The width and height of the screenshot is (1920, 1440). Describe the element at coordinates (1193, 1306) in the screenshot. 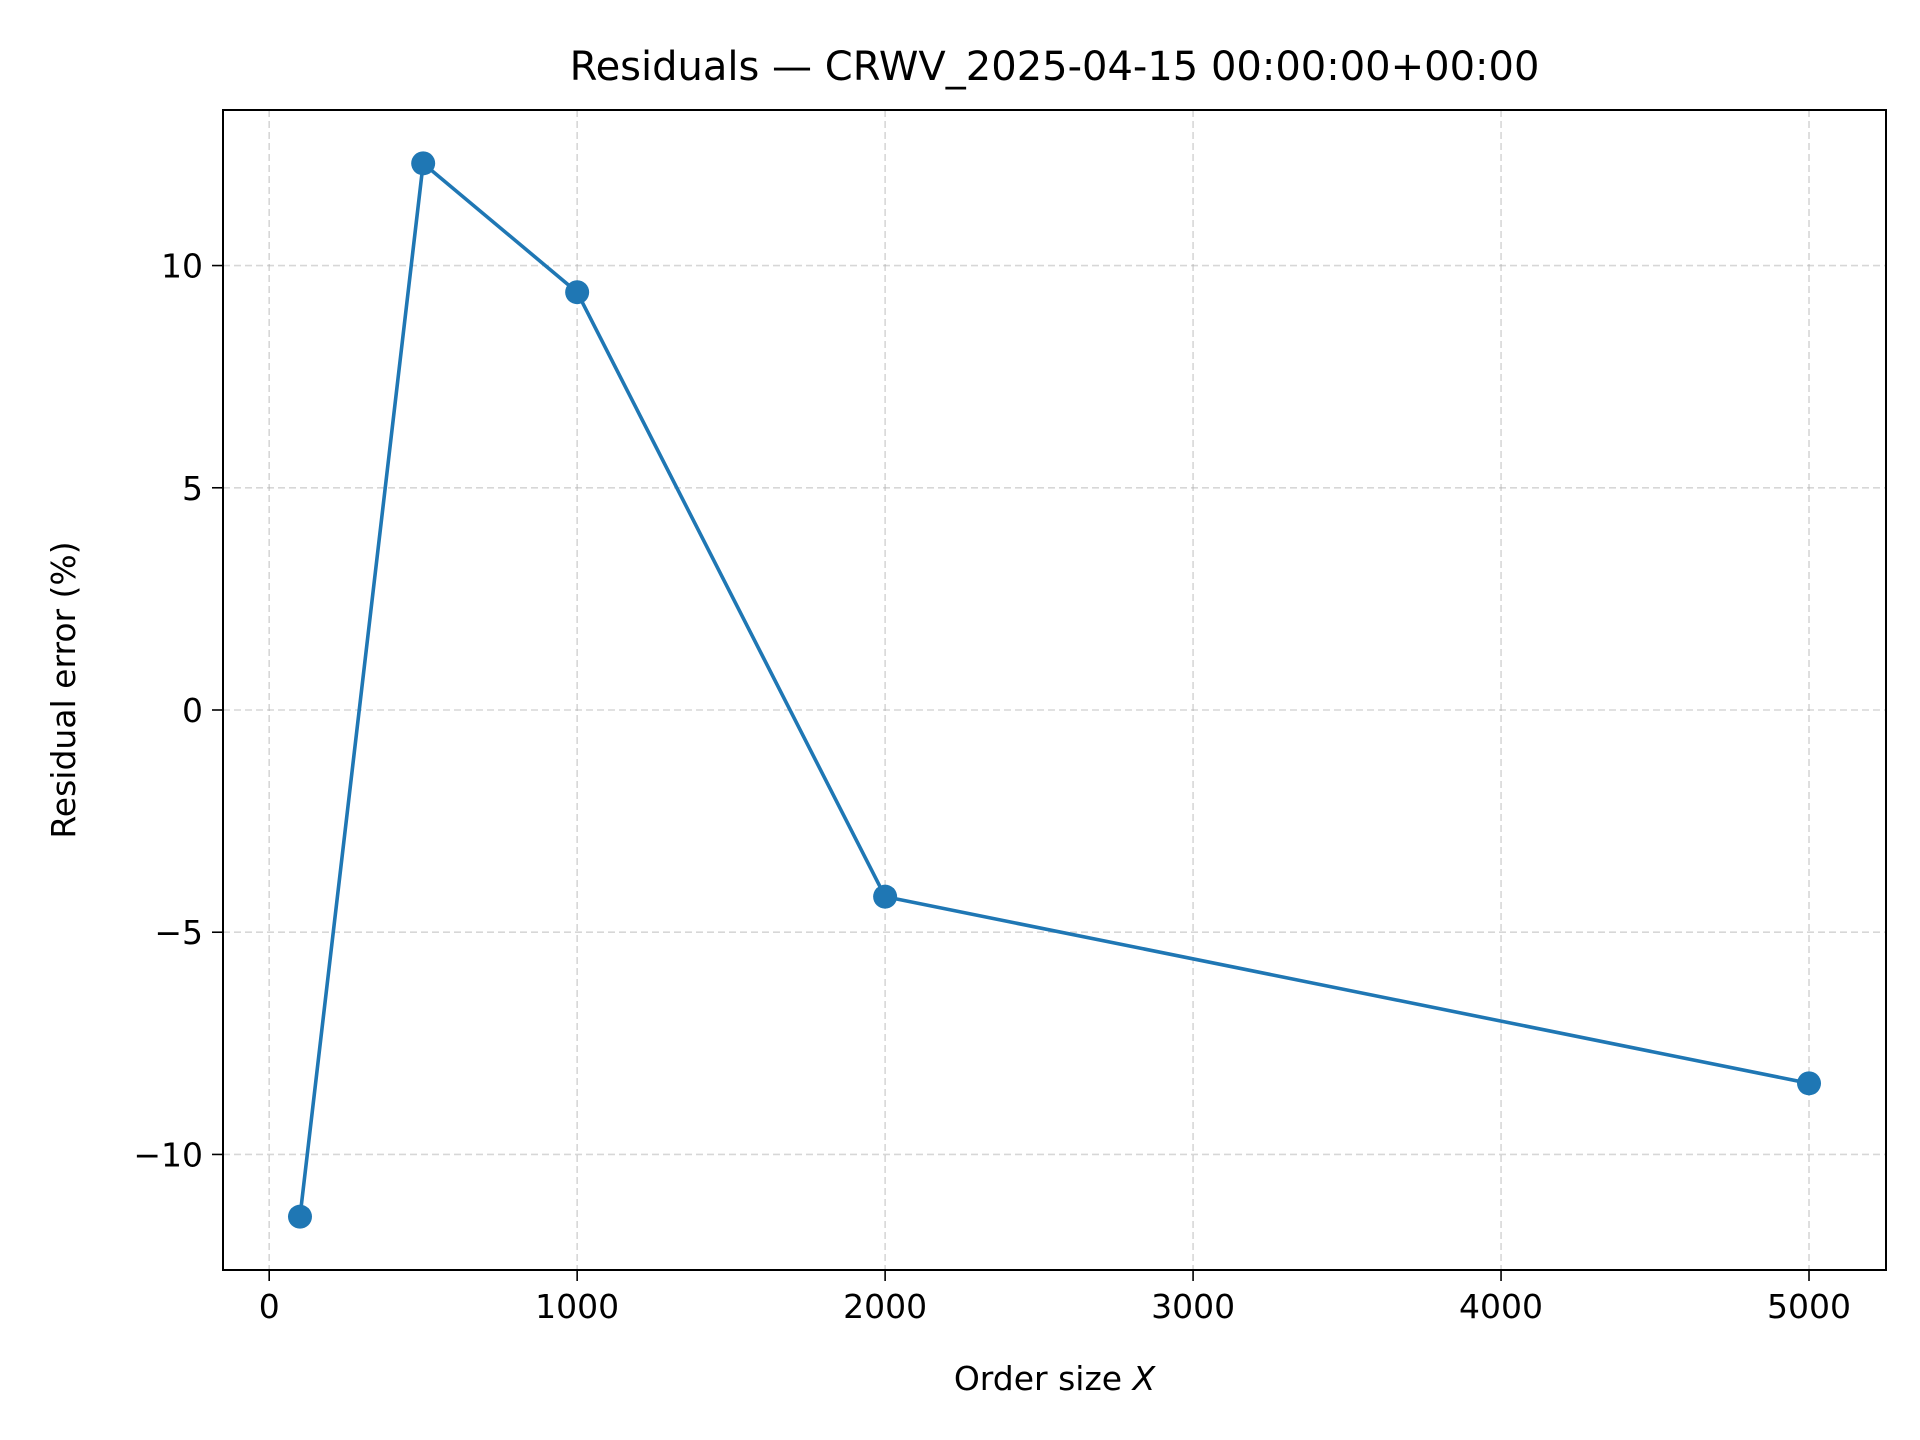

I see `x-tick-label: 3000` at that location.